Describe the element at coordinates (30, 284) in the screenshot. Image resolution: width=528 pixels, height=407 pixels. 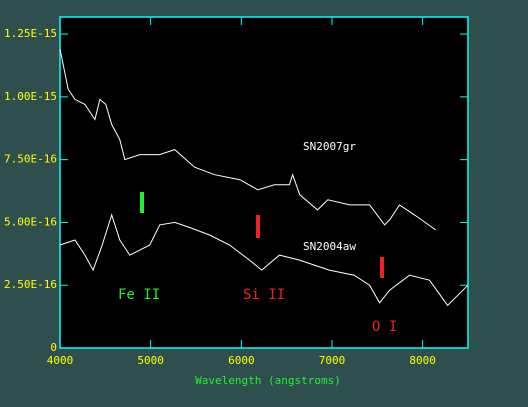
I see `y-tick-label: 2.50E-16` at that location.